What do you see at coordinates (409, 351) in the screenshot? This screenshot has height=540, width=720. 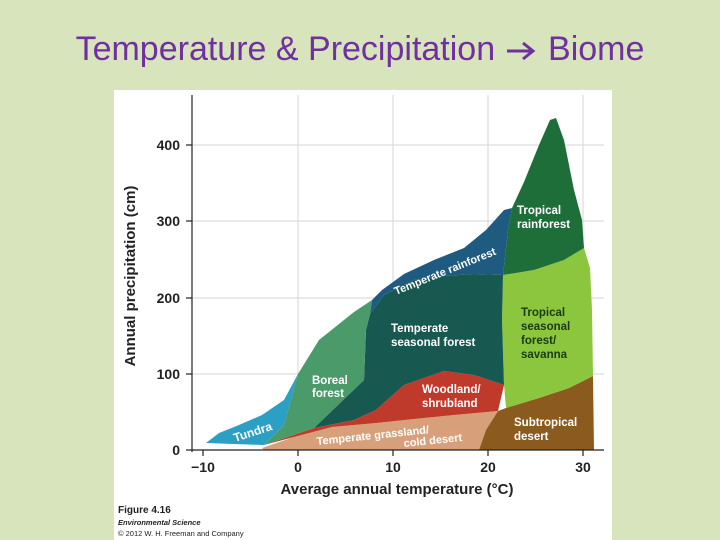 I see `region-temperate-seasonal-forest` at bounding box center [409, 351].